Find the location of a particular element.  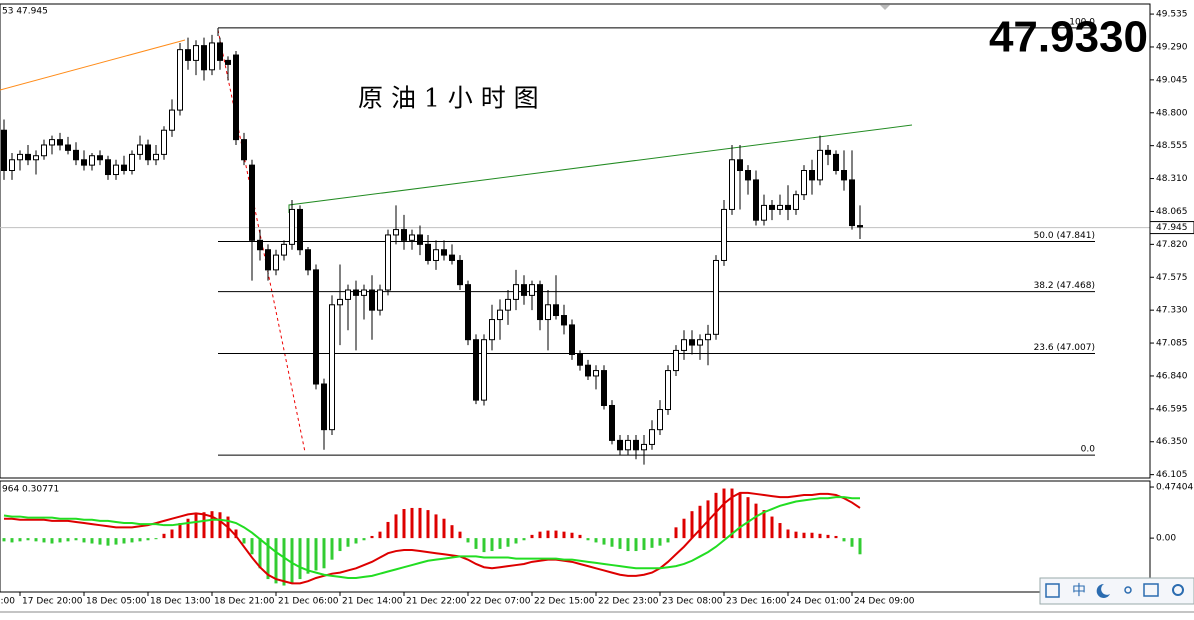

x-tick-label: 22 Dec 15:00 is located at coordinates (564, 602).